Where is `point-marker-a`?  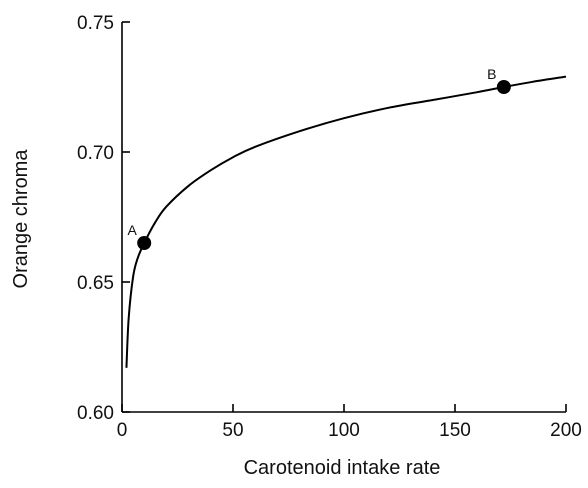
point-marker-a is located at coordinates (144, 243).